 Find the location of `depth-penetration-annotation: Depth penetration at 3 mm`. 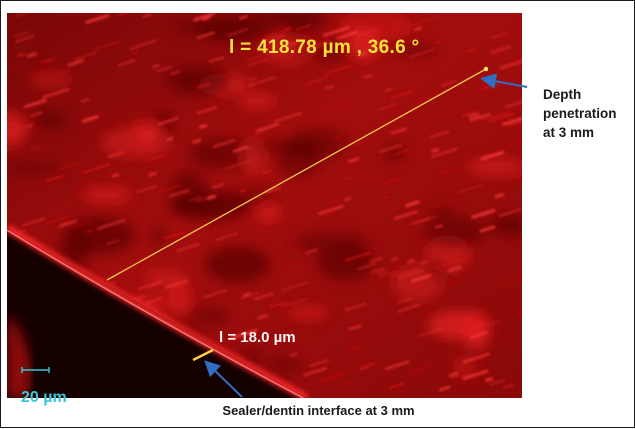

depth-penetration-annotation: Depth penetration at 3 mm is located at coordinates (588, 113).